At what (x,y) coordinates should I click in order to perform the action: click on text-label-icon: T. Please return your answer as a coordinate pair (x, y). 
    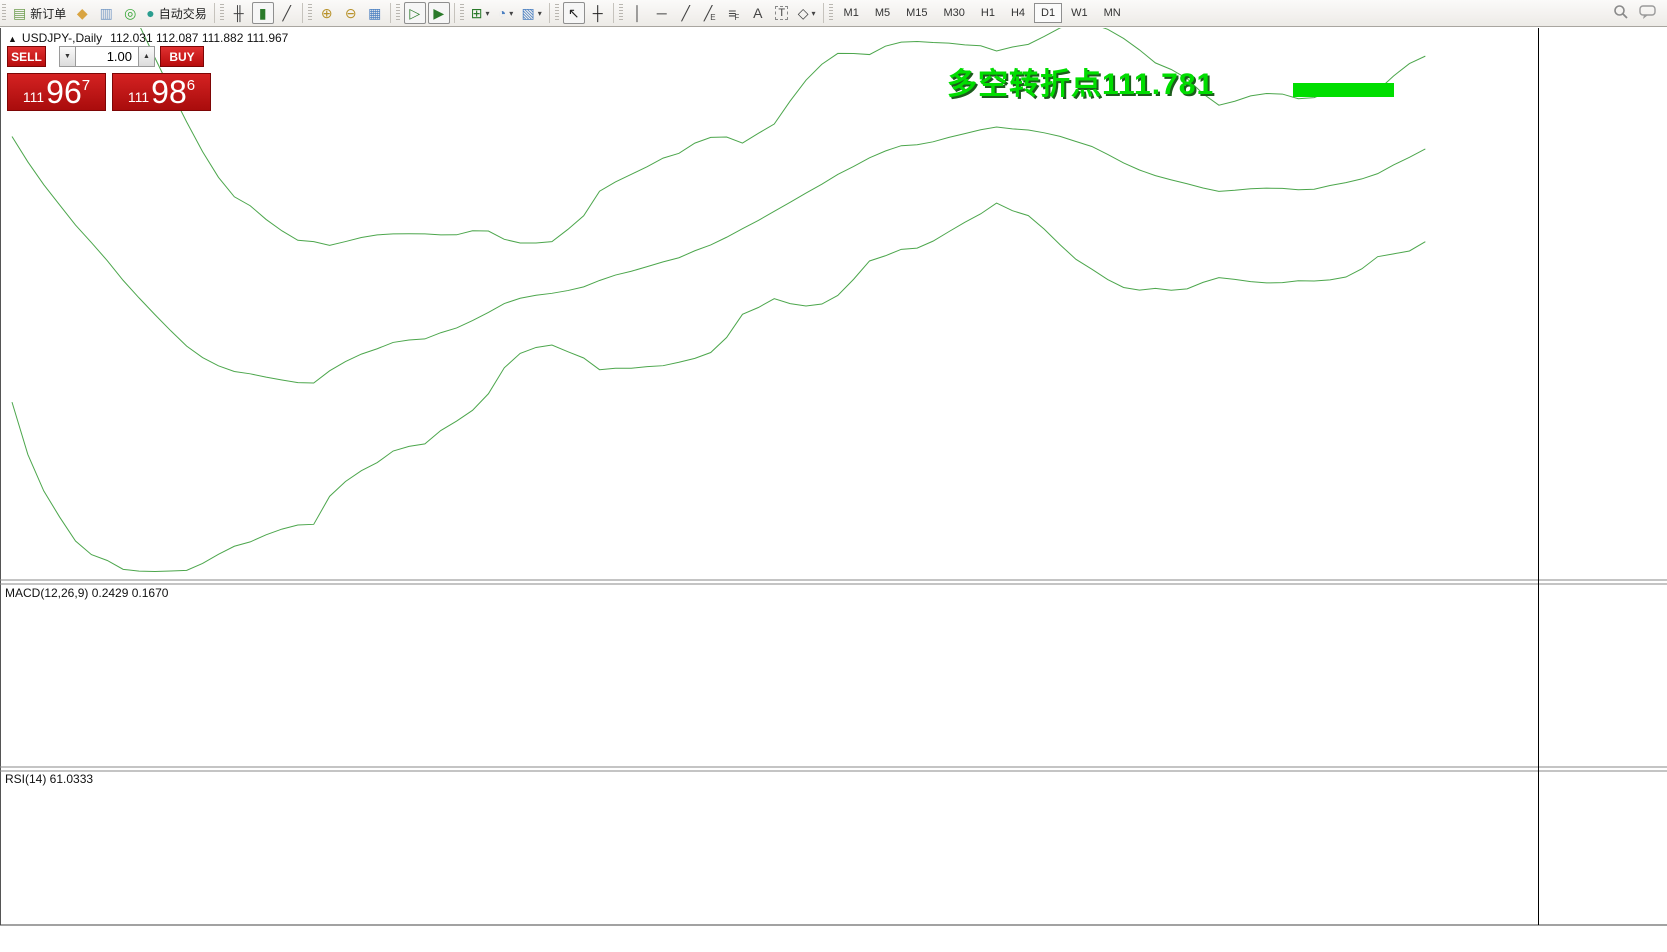
    Looking at the image, I should click on (782, 13).